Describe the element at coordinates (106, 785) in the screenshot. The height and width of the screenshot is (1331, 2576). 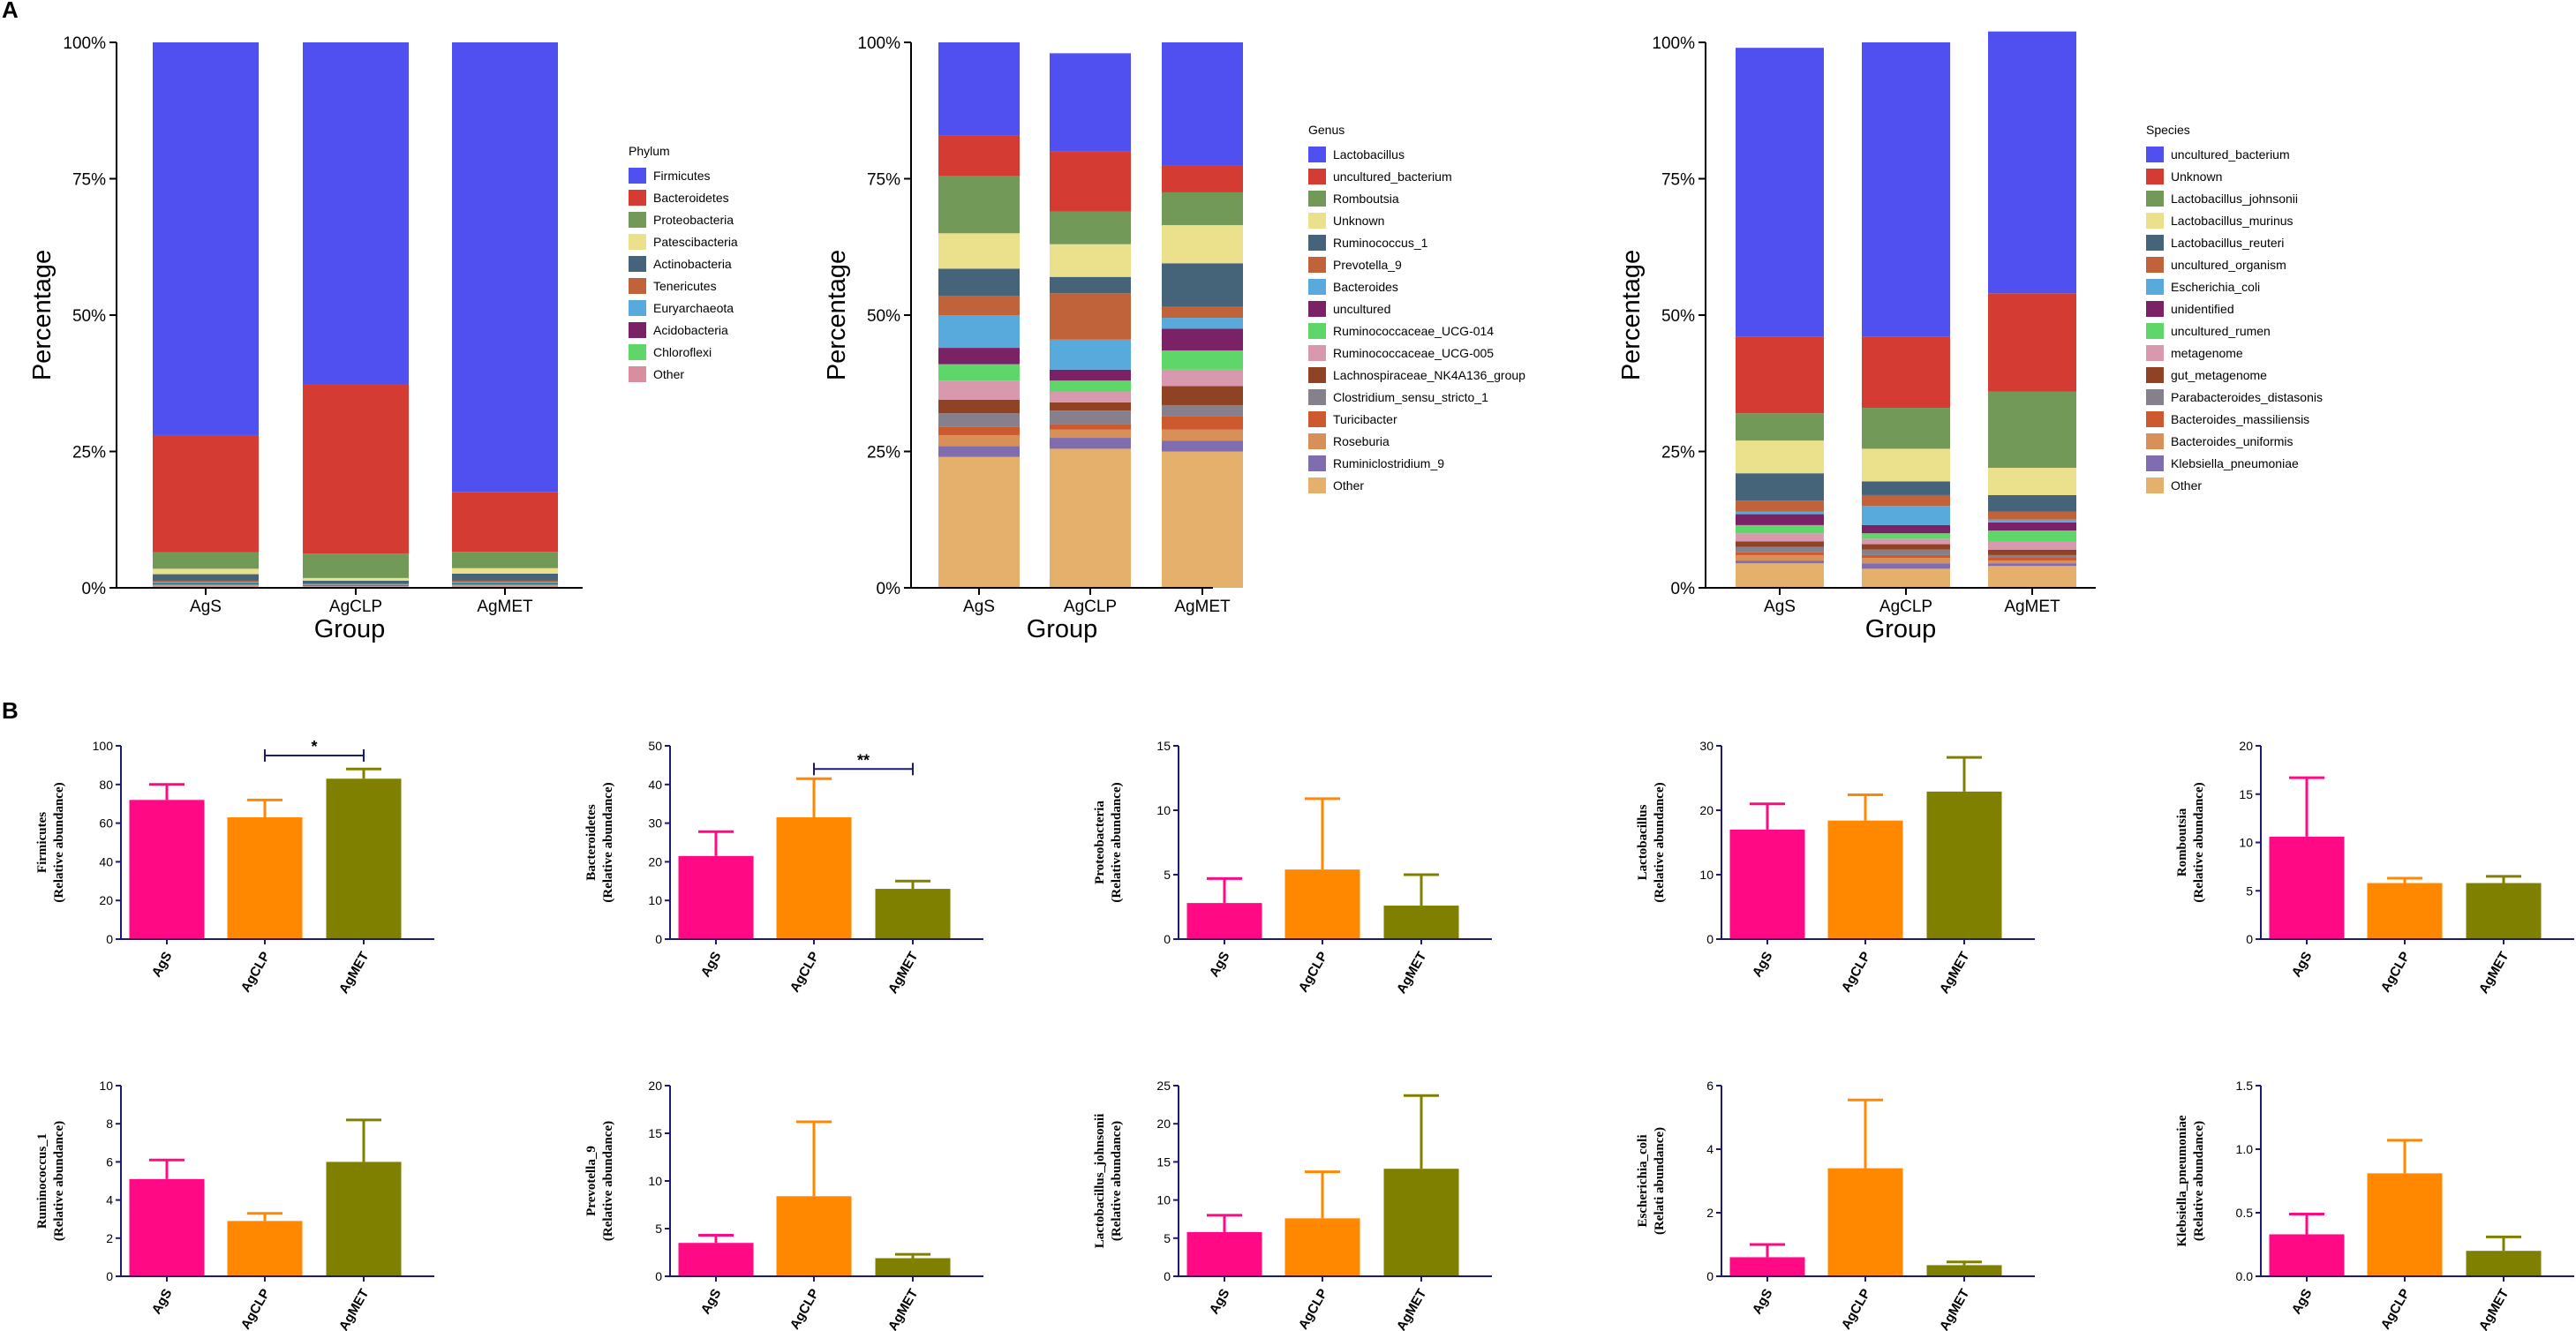
I see `y-tick-label: 80` at that location.